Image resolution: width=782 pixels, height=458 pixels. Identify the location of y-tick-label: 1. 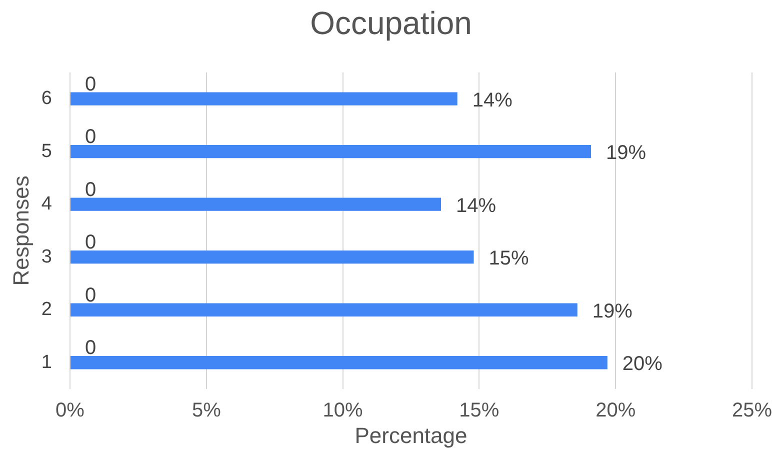
(46, 362).